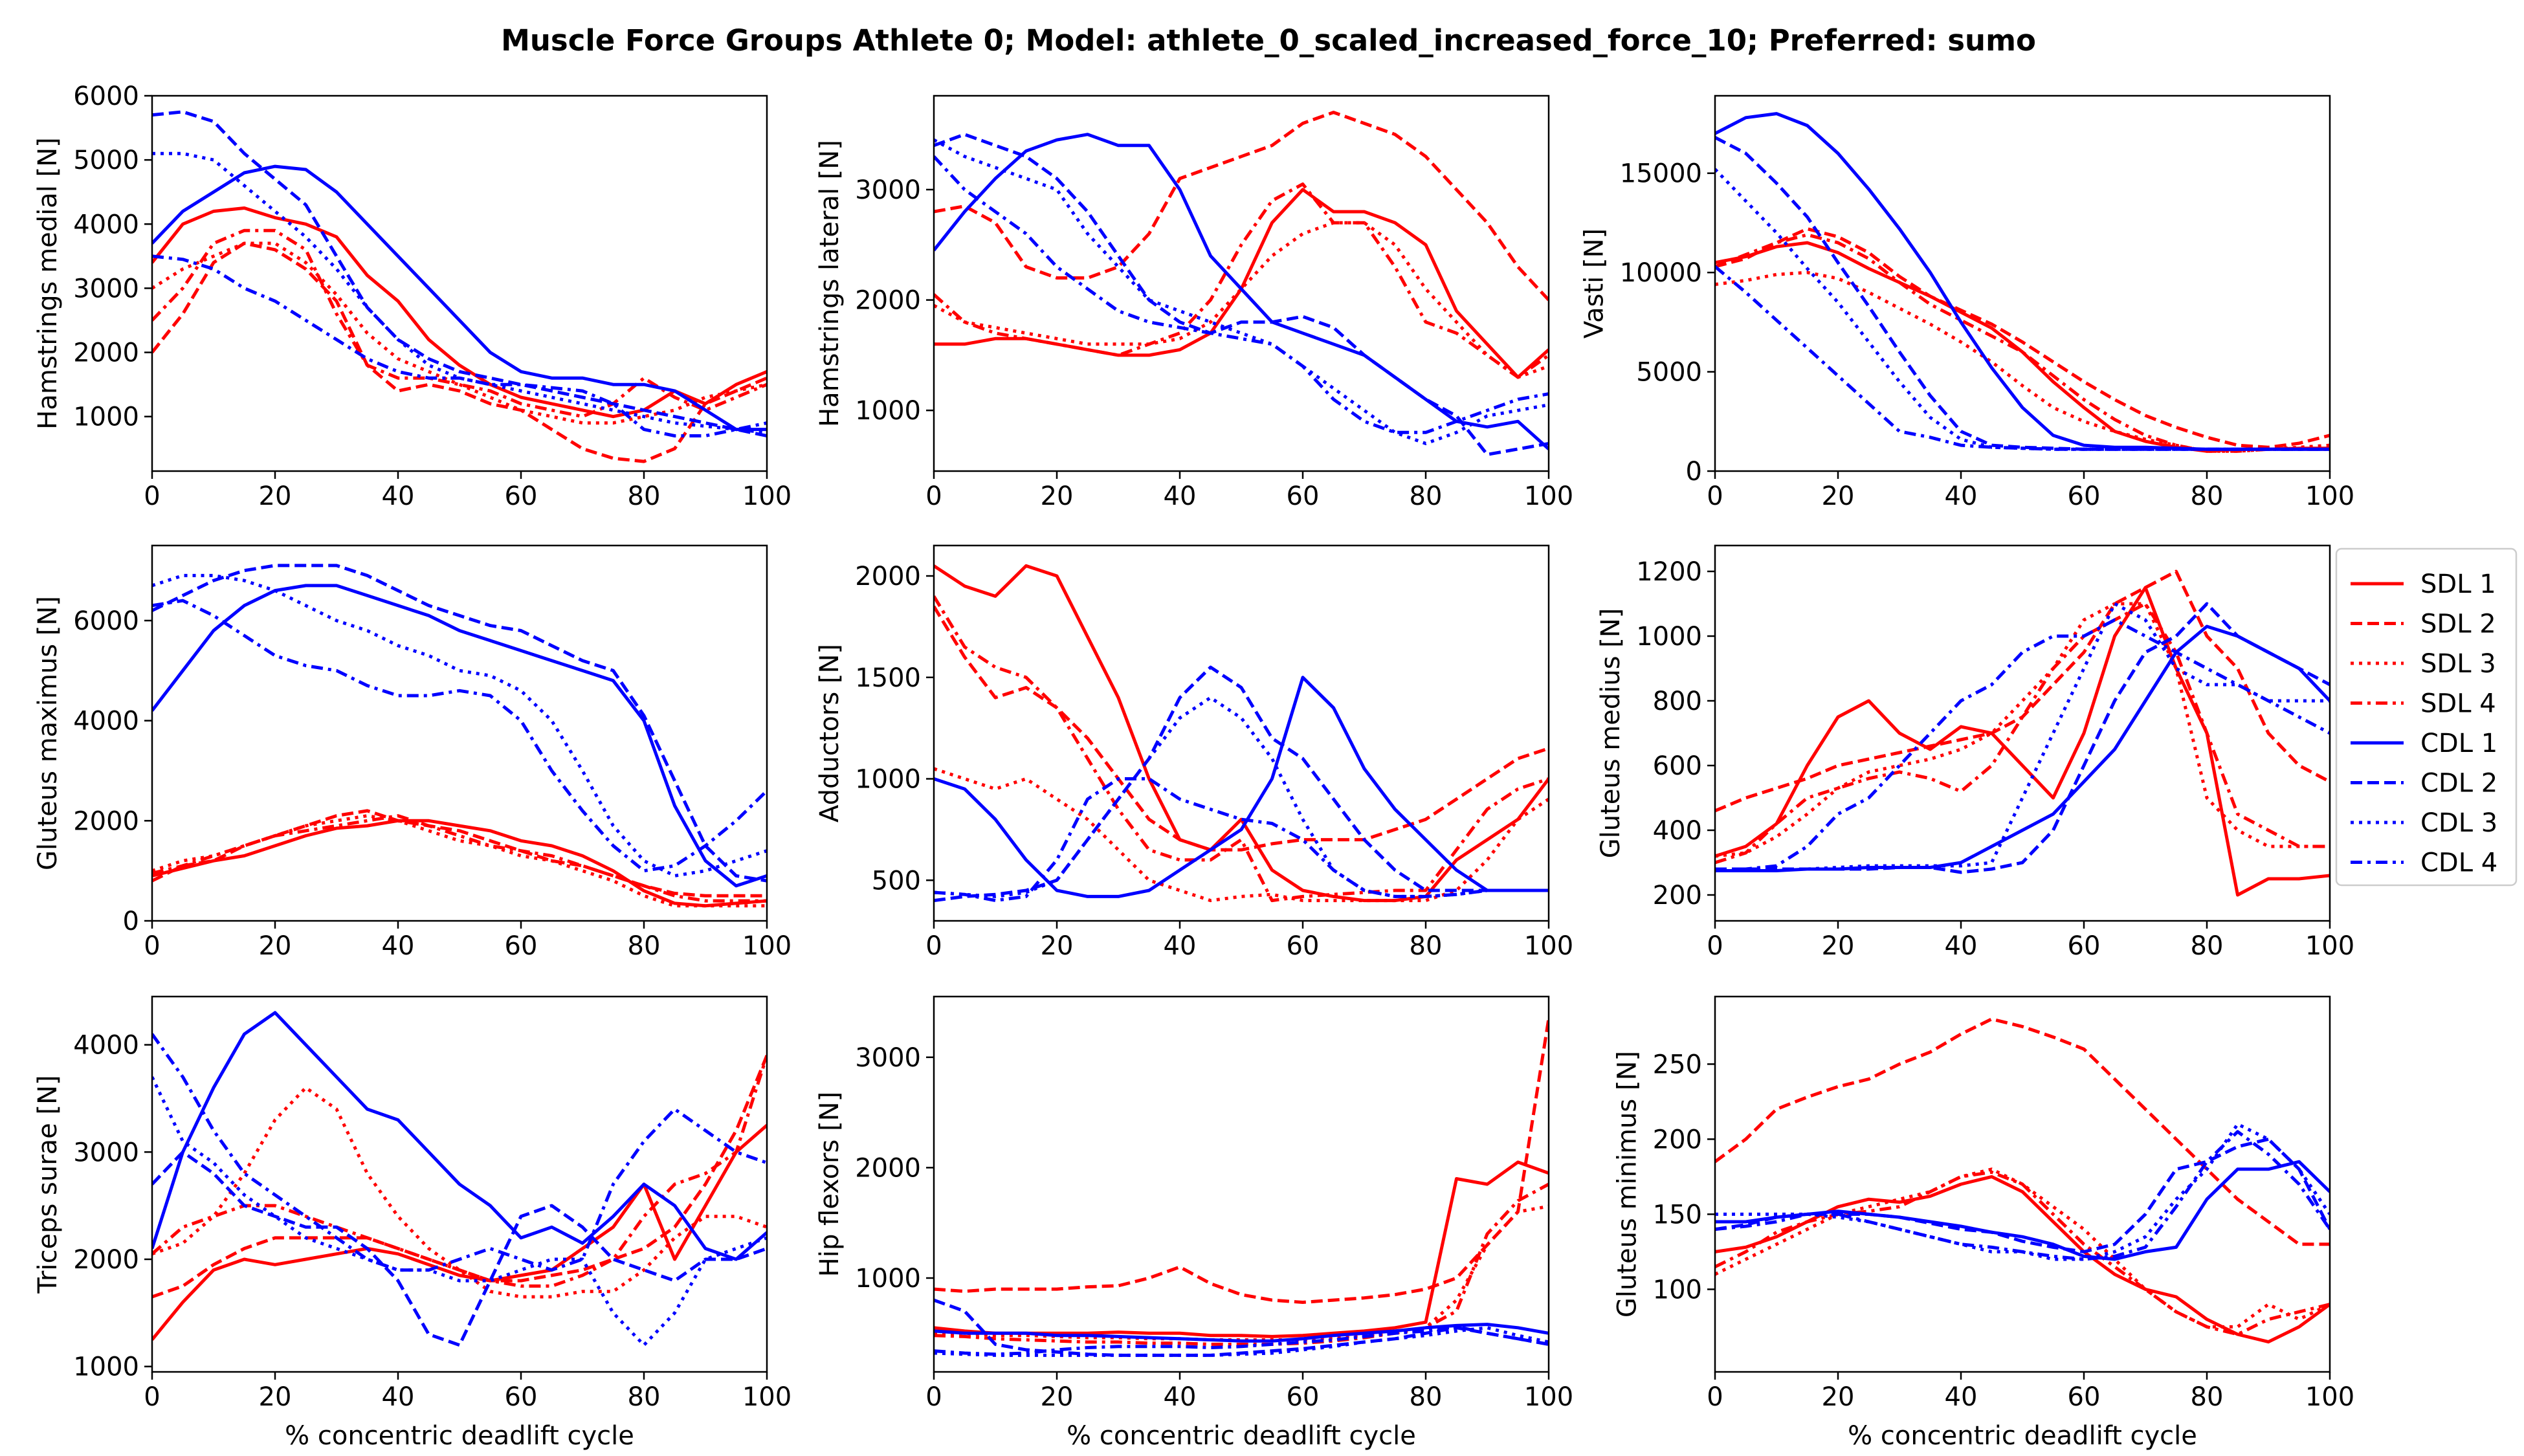 This screenshot has height=1456, width=2524. What do you see at coordinates (1611, 733) in the screenshot?
I see `y-axis-label: Gluteus medius [N]` at bounding box center [1611, 733].